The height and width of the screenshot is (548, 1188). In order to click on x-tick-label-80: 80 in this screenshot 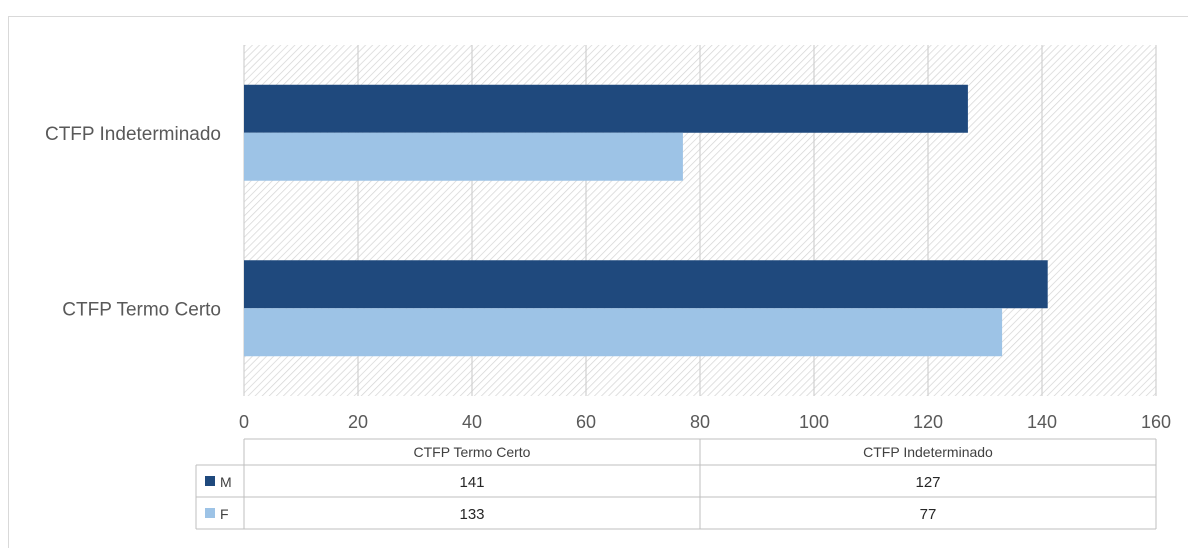, I will do `click(700, 422)`.